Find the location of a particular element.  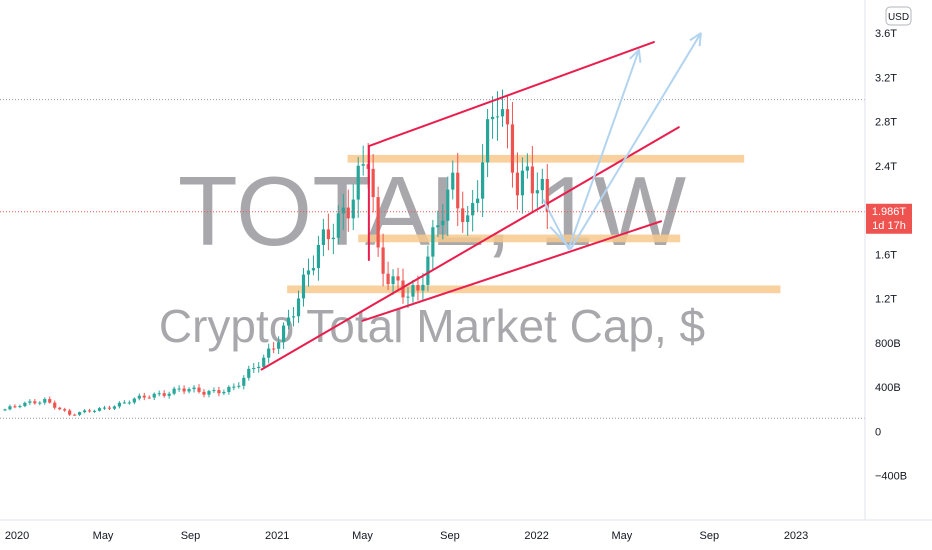

price-tick-label: 2.8T is located at coordinates (886, 123).